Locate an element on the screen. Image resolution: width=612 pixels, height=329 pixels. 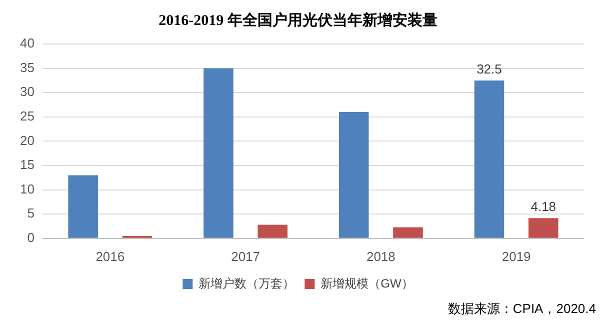
y-tick-label: 40 is located at coordinates (27, 43).